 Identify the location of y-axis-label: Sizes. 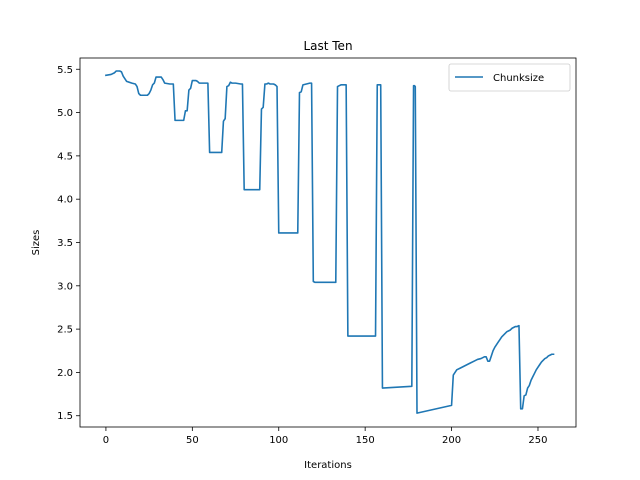
(36, 243).